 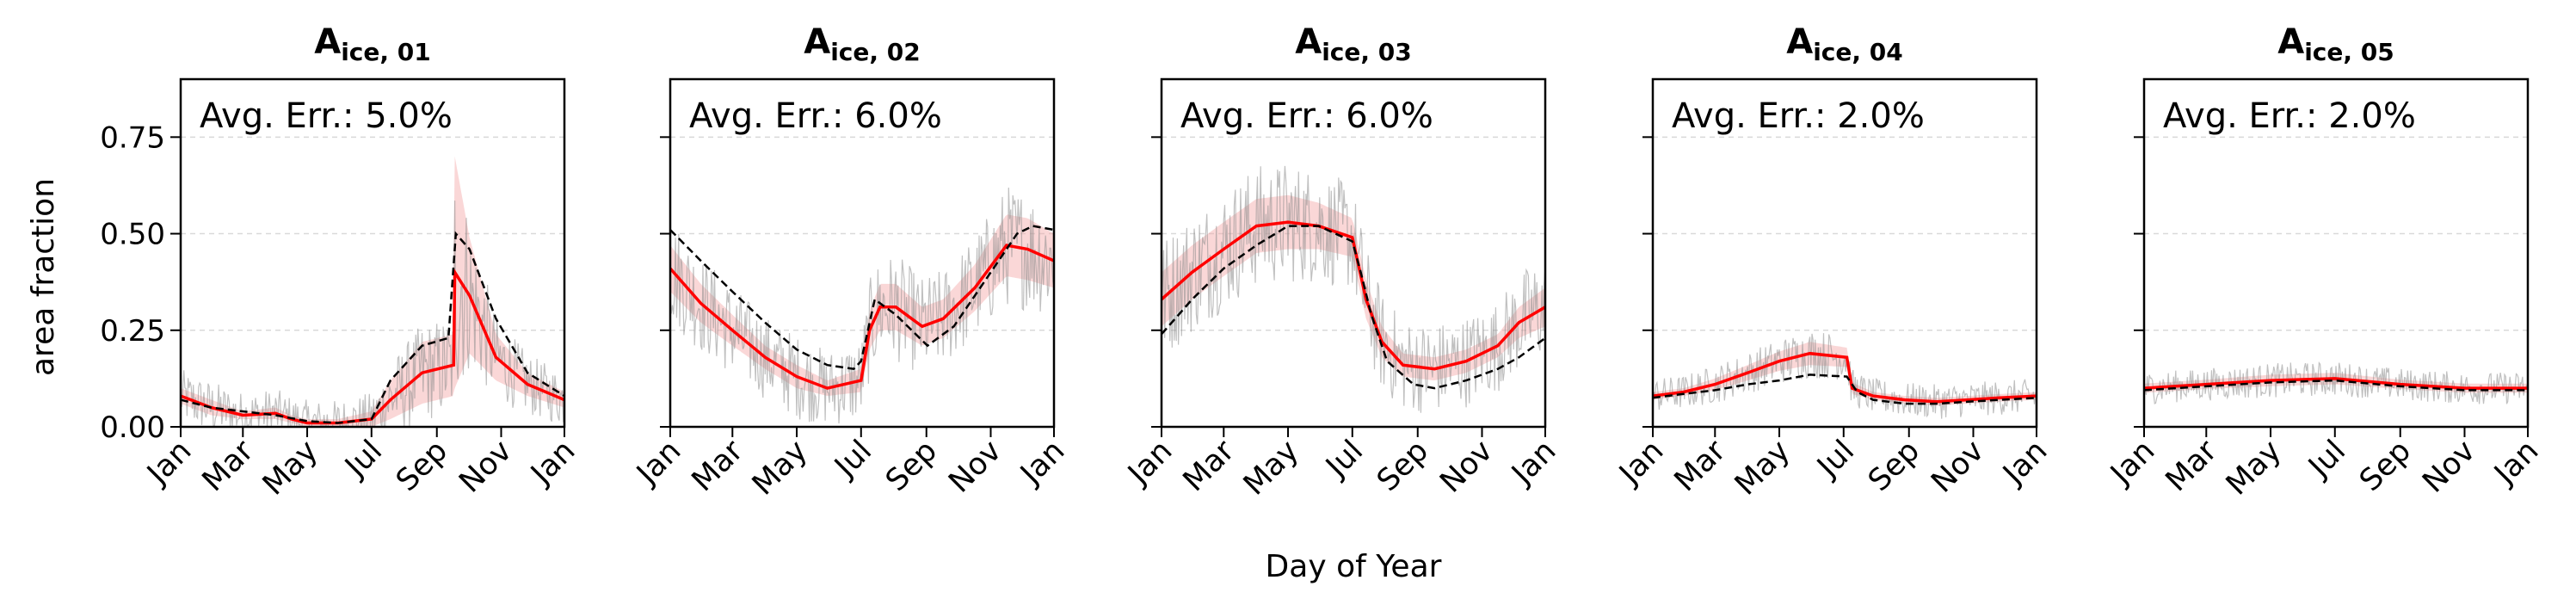 I want to click on x-axis-label: Day of Year, so click(x=1354, y=566).